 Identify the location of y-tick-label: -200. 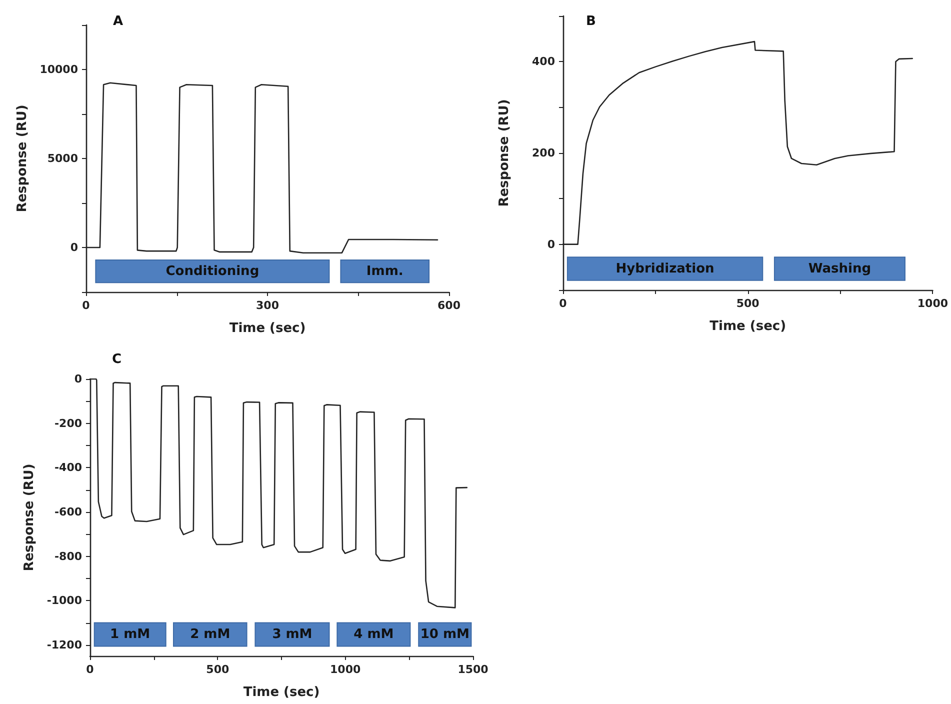
(68, 423).